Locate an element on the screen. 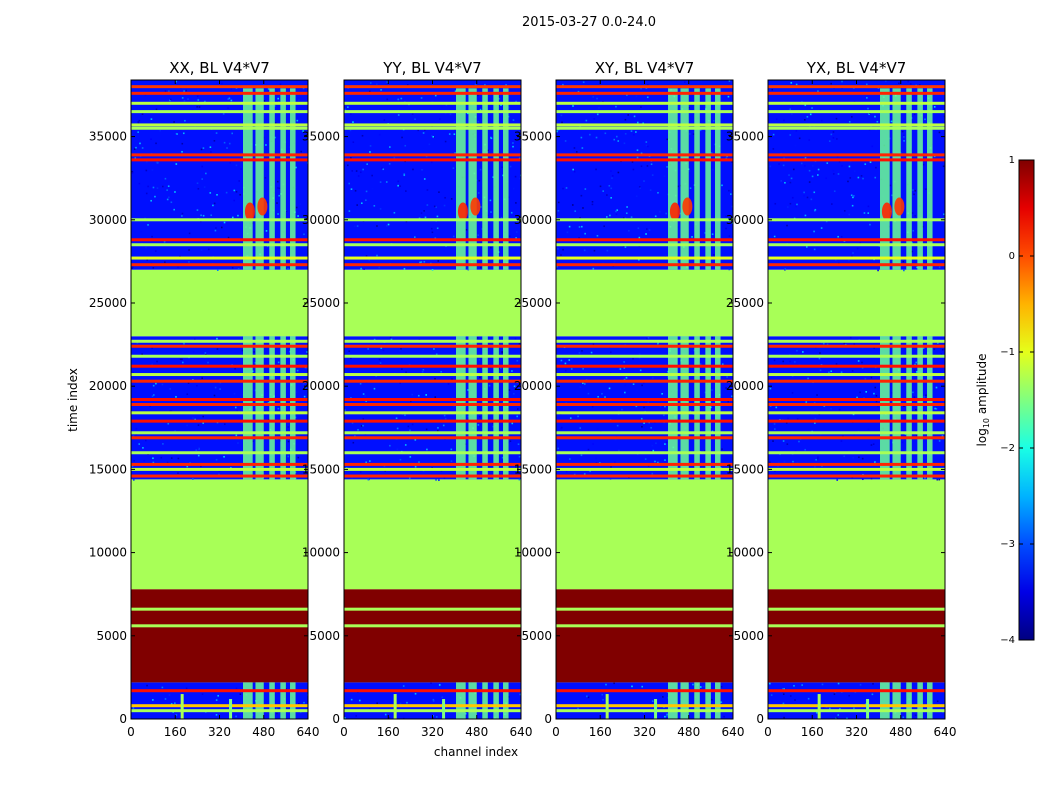 The height and width of the screenshot is (800, 1050). y-tick-label: 35000 is located at coordinates (321, 137).